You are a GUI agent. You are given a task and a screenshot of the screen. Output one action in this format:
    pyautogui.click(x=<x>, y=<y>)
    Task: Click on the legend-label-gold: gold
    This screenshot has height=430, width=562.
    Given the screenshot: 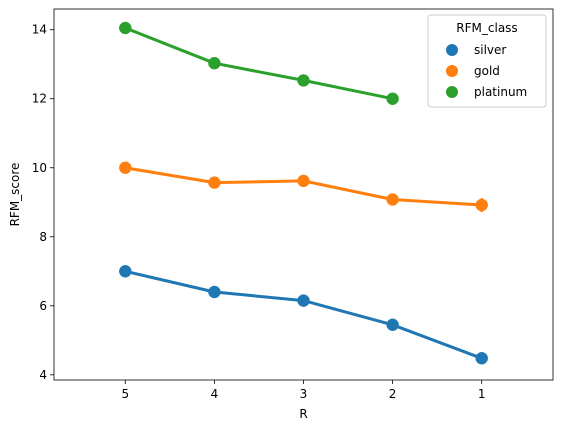 What is the action you would take?
    pyautogui.click(x=487, y=71)
    